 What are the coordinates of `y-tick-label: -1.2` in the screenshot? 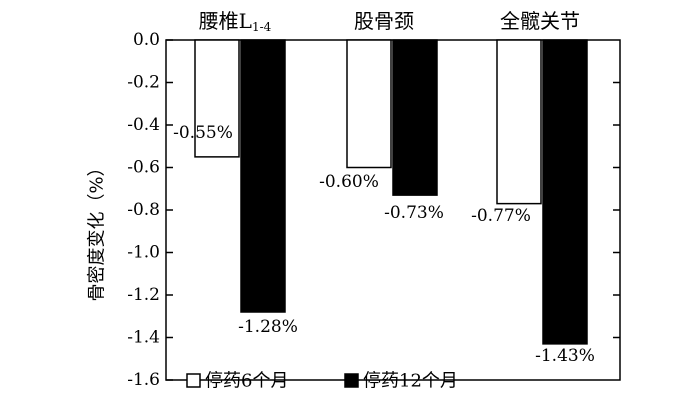 It's located at (143, 295).